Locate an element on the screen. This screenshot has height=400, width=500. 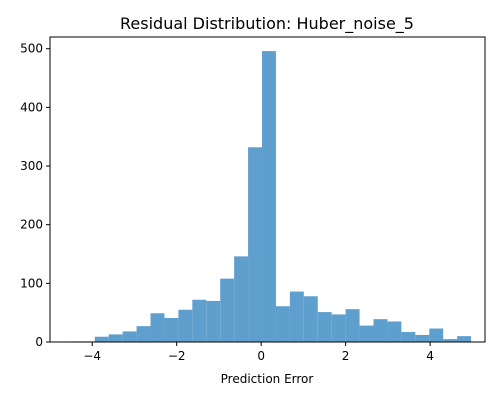
y-tick-label: 0 is located at coordinates (39, 342).